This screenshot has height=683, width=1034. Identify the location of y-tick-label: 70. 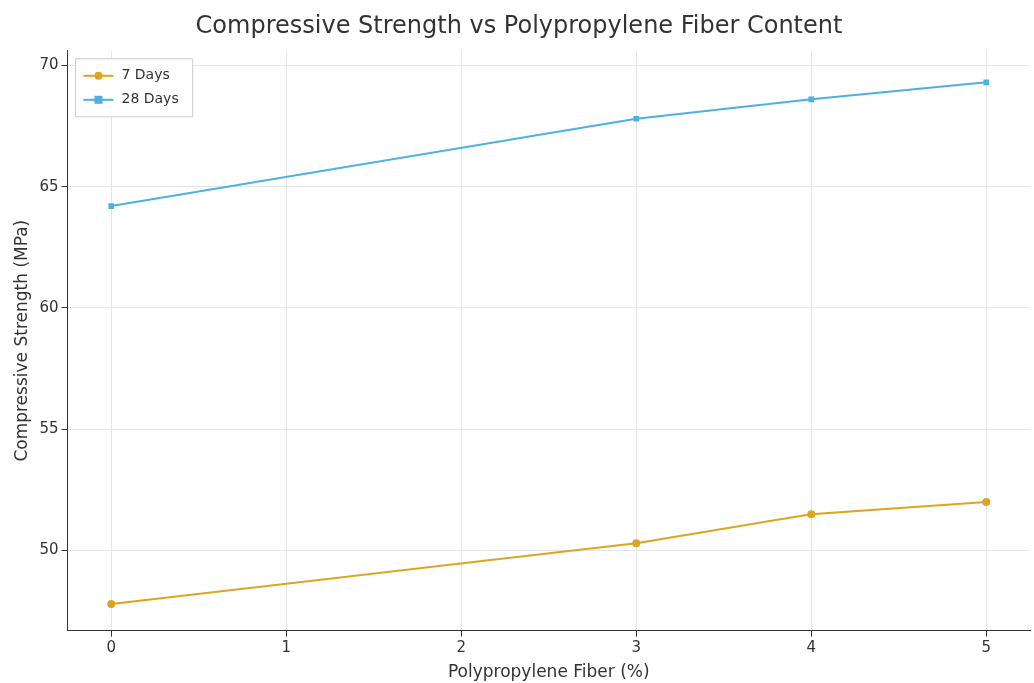
(49, 64).